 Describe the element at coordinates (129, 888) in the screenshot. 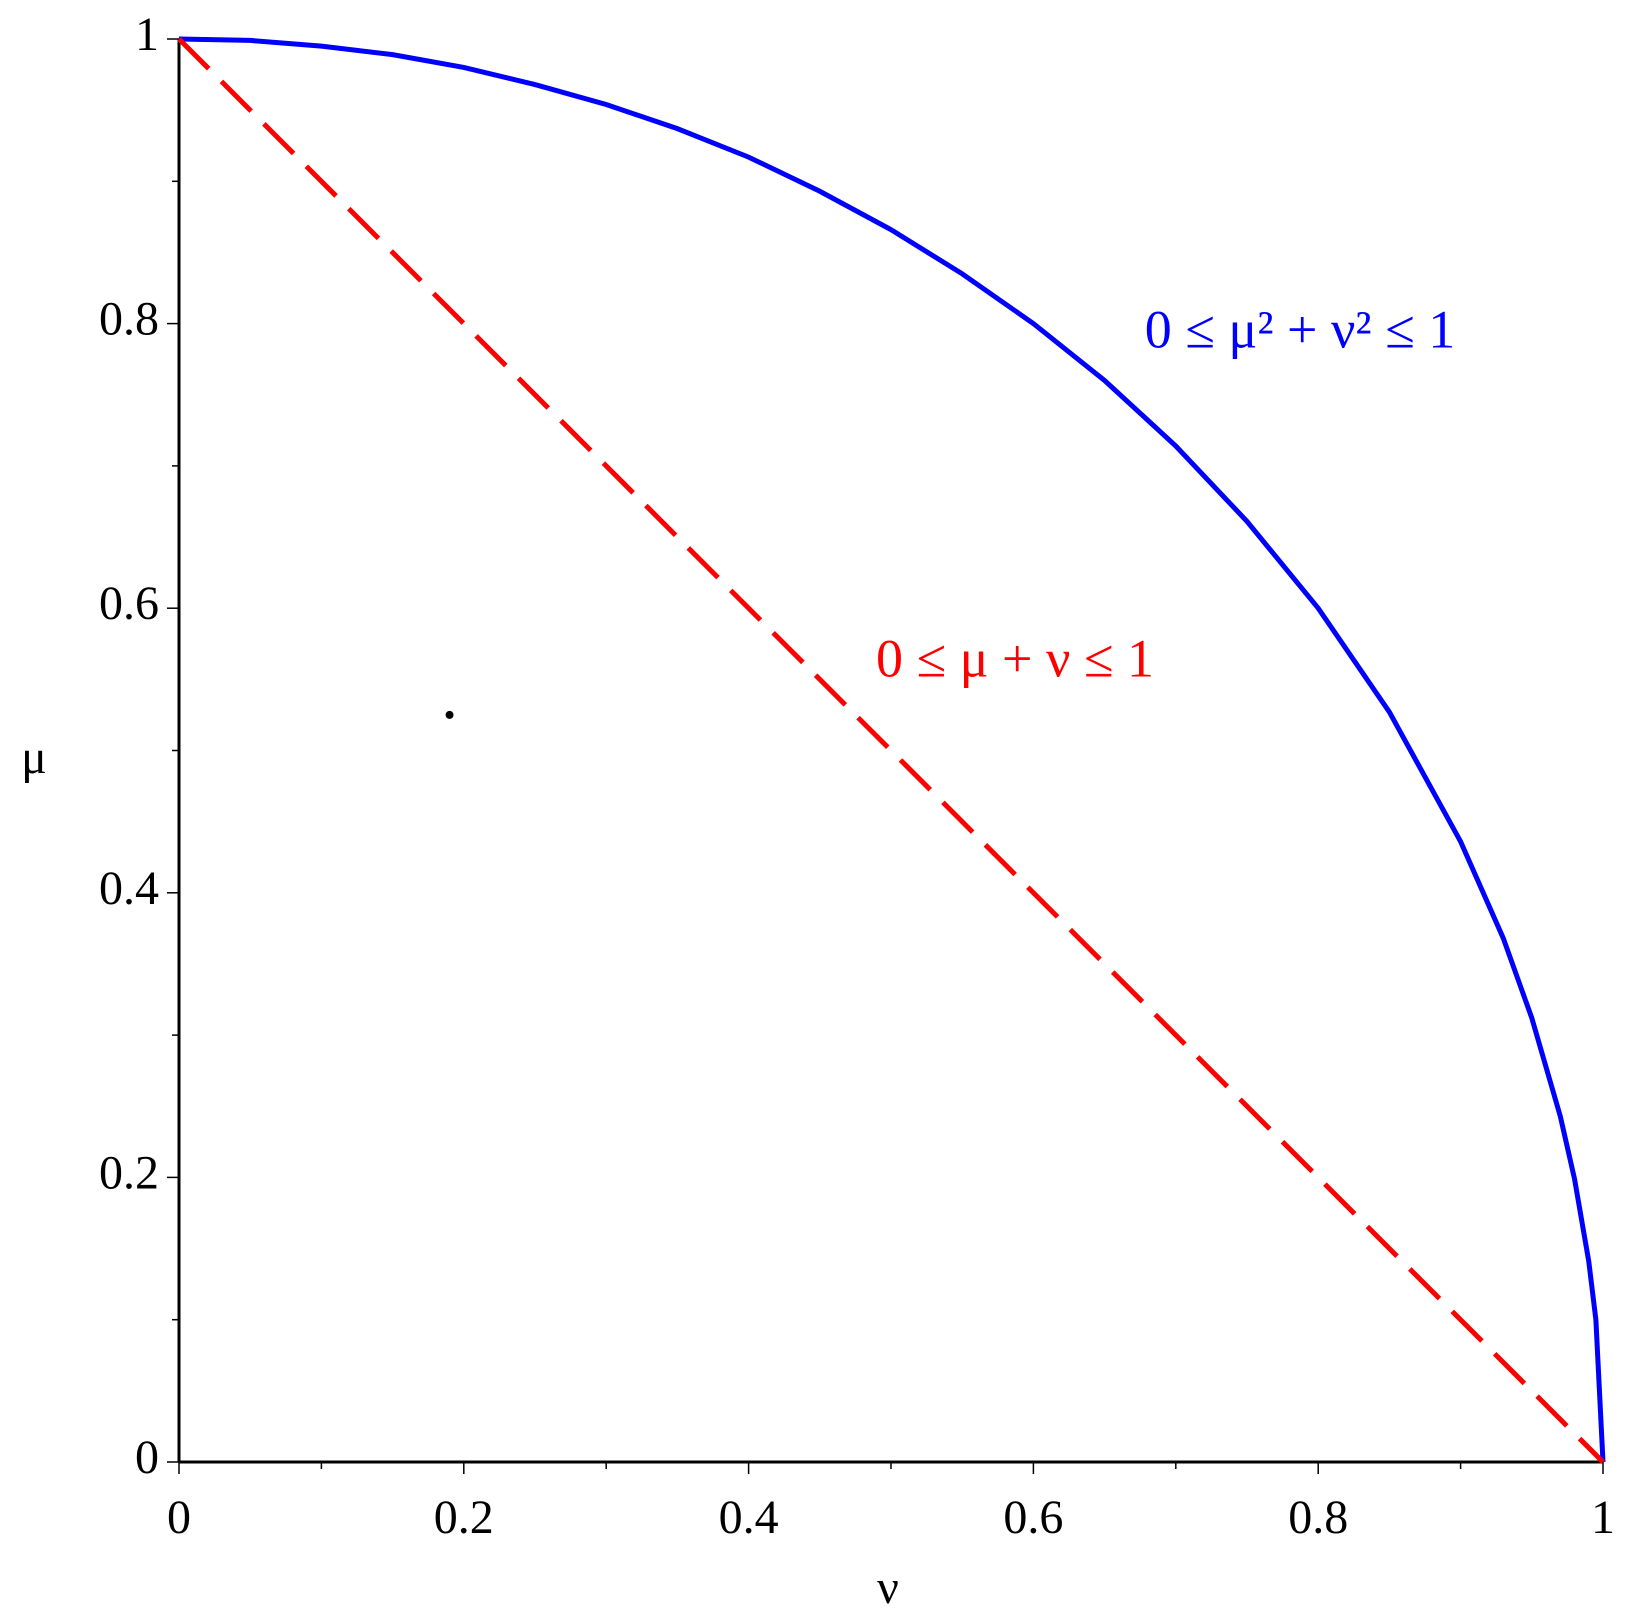

I see `y-tick-label: 0.4` at that location.